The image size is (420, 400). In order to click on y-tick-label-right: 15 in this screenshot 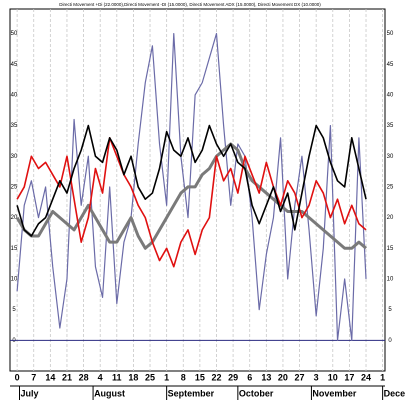, I will do `click(390, 249)`.